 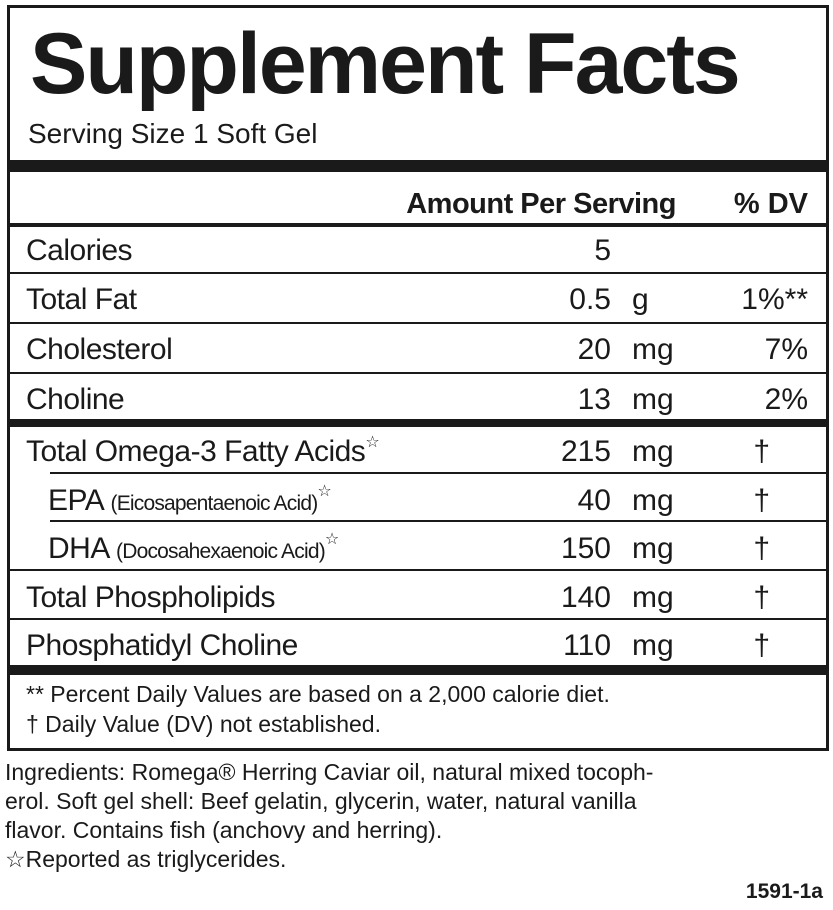 I want to click on serving-size: Serving Size 1 Soft Gel, so click(x=173, y=133).